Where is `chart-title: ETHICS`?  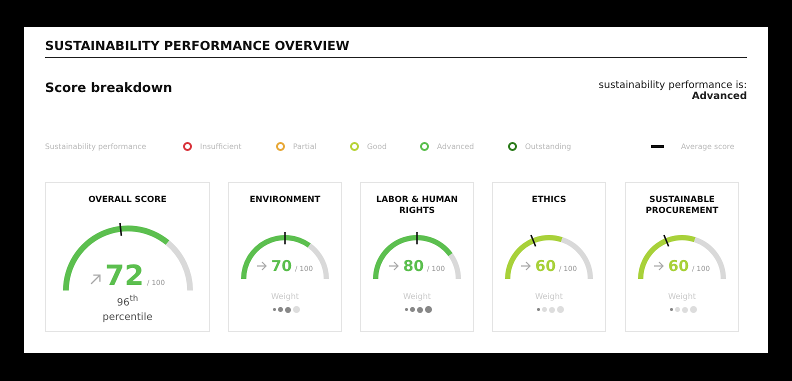
chart-title: ETHICS is located at coordinates (549, 200).